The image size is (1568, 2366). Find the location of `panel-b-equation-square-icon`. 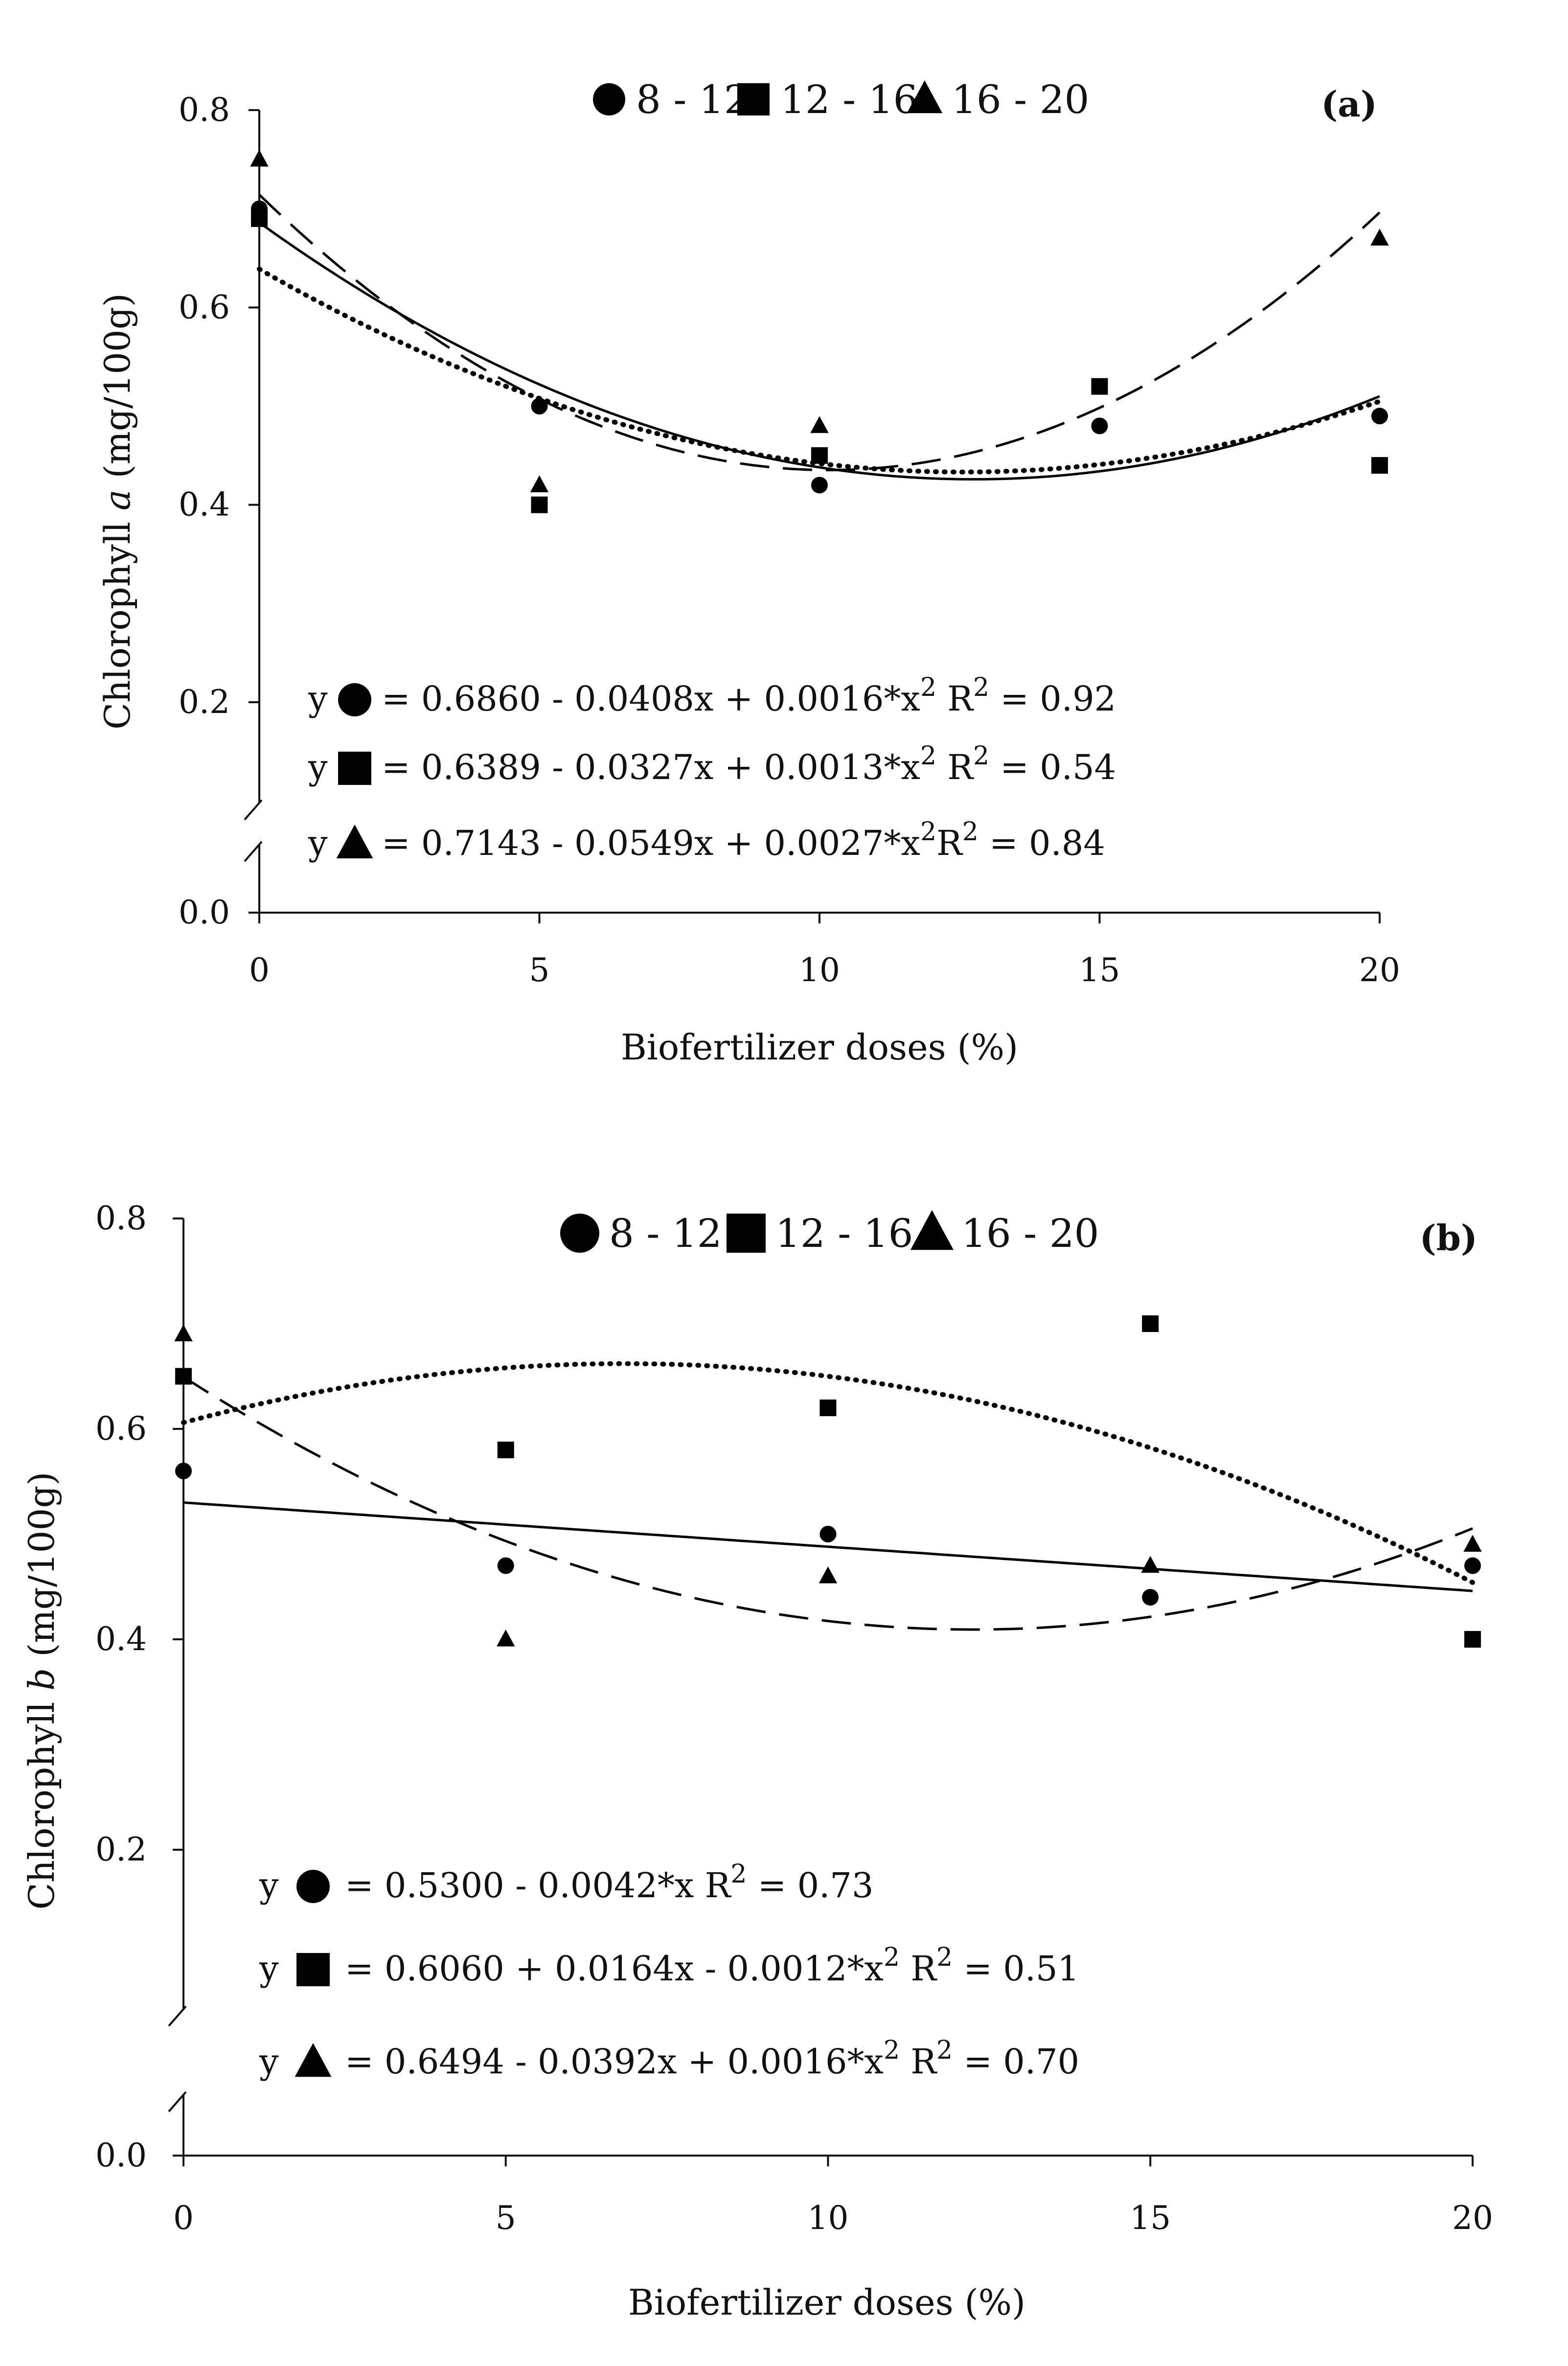

panel-b-equation-square-icon is located at coordinates (313, 1969).